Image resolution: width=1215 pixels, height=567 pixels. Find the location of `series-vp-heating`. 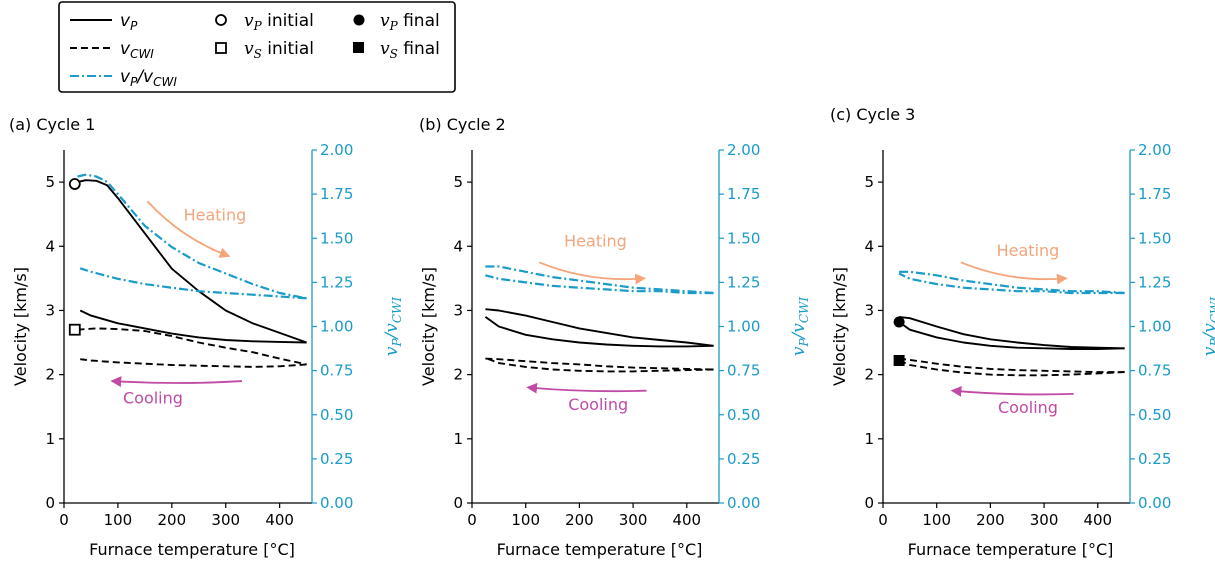

series-vp-heating is located at coordinates (1011, 332).